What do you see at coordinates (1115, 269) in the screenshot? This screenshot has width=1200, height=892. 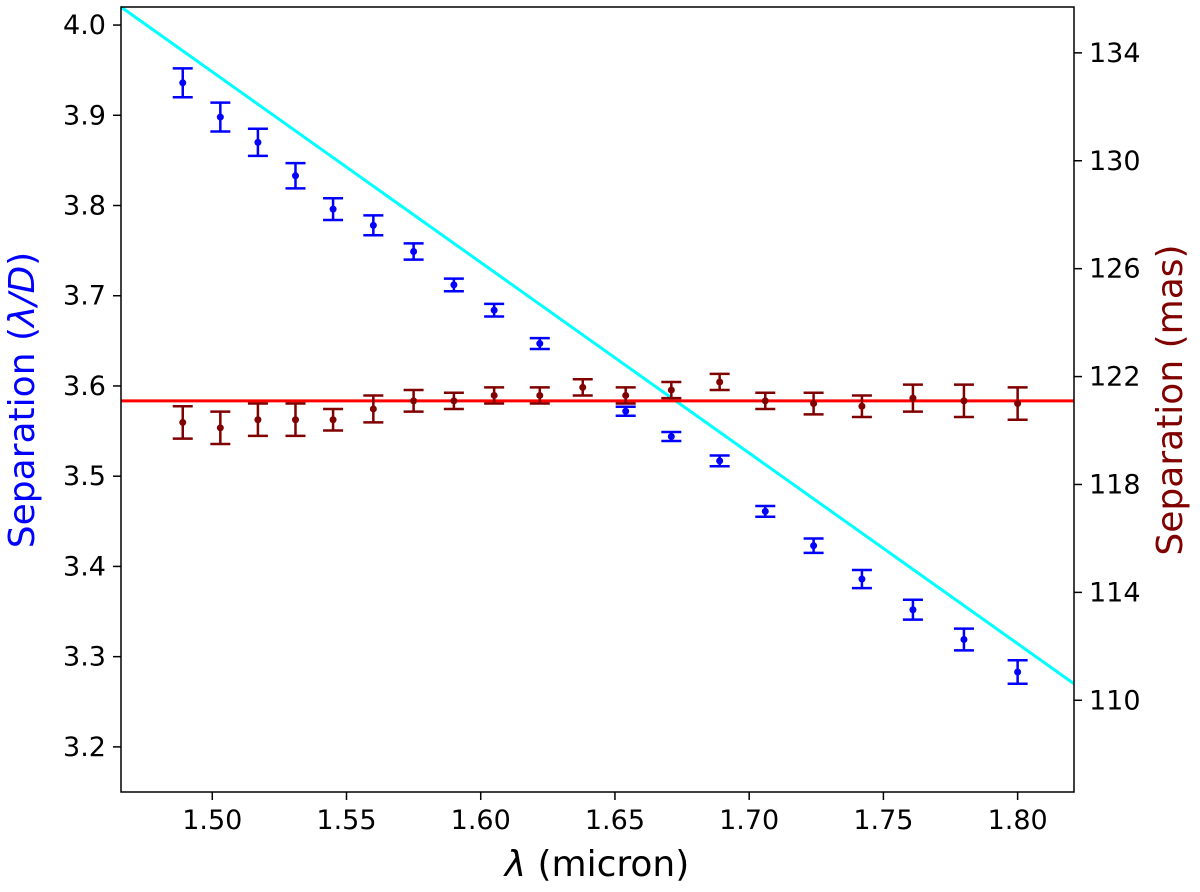 I see `y-right-tick-label: 126` at bounding box center [1115, 269].